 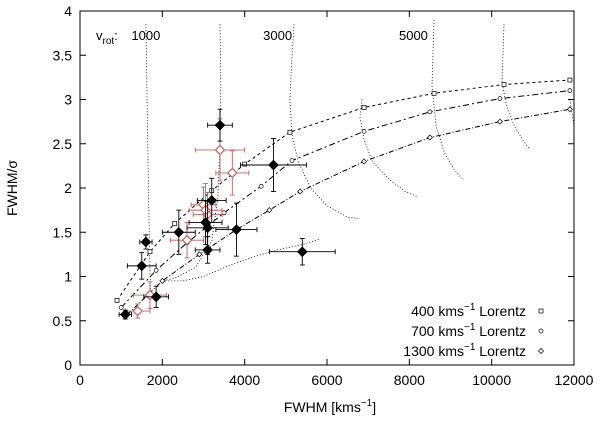 What do you see at coordinates (244, 380) in the screenshot?
I see `x-tick-label: 4000` at bounding box center [244, 380].